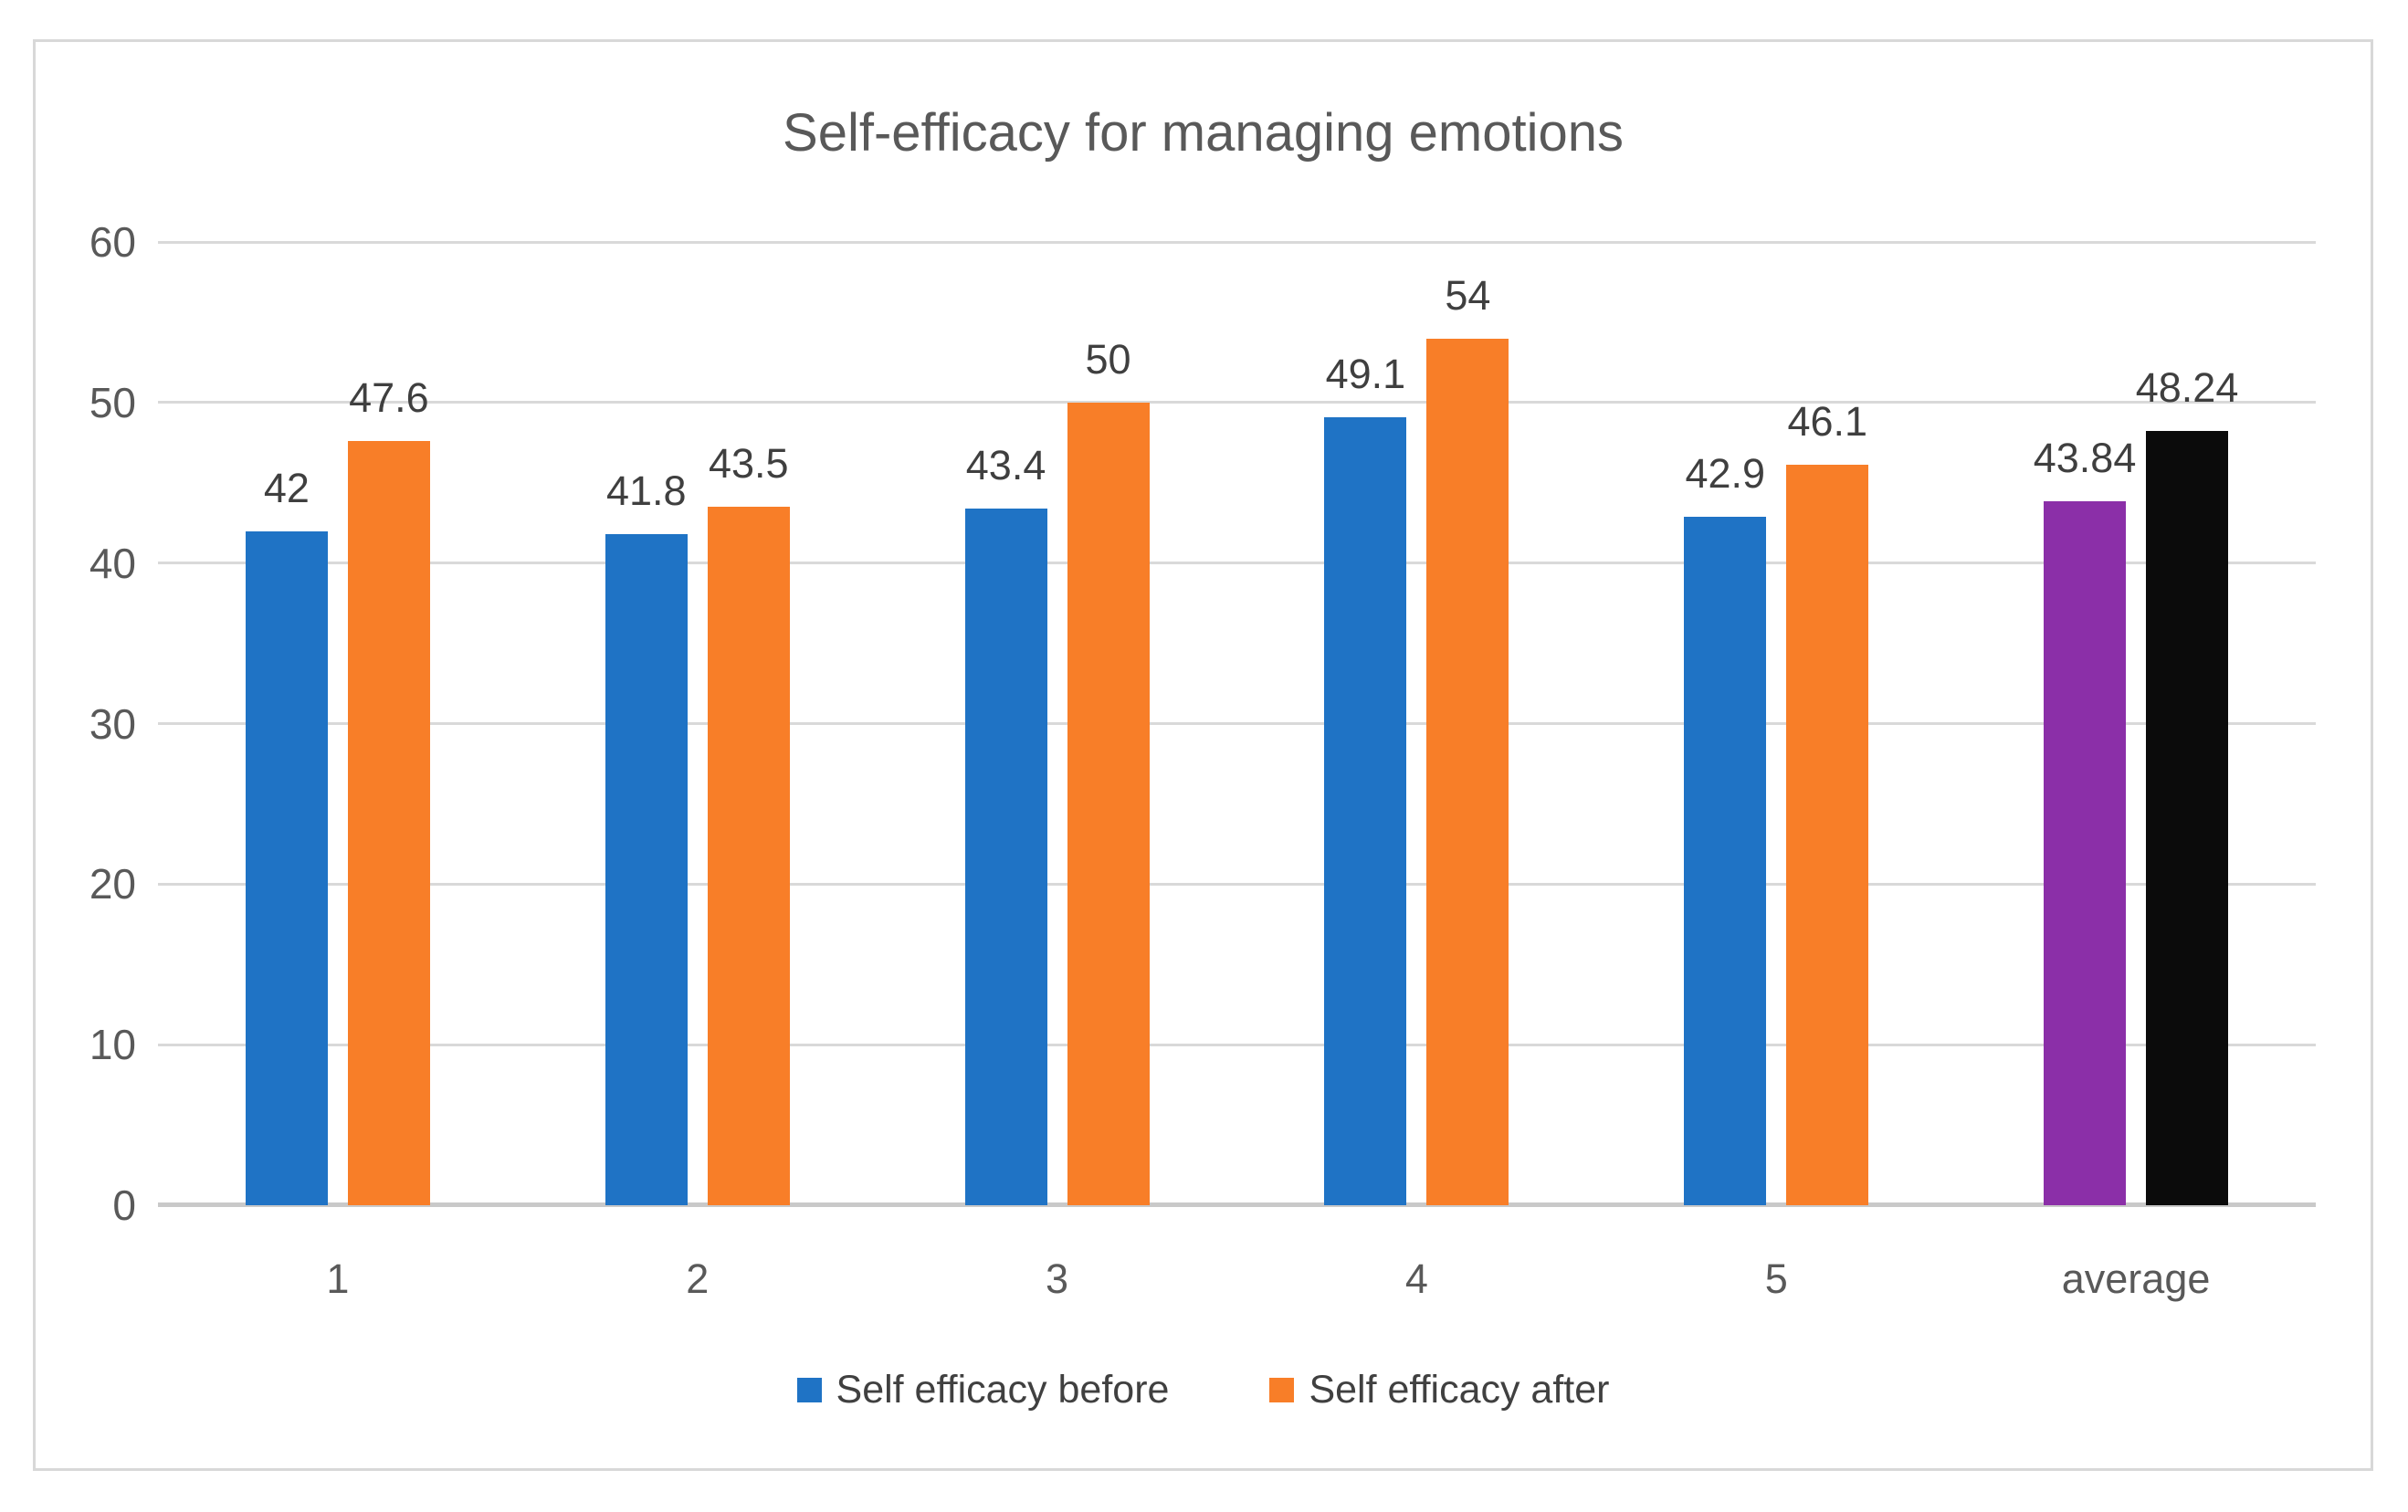 The width and height of the screenshot is (2408, 1512). What do you see at coordinates (112, 563) in the screenshot?
I see `y-axis-tick-label: 40` at bounding box center [112, 563].